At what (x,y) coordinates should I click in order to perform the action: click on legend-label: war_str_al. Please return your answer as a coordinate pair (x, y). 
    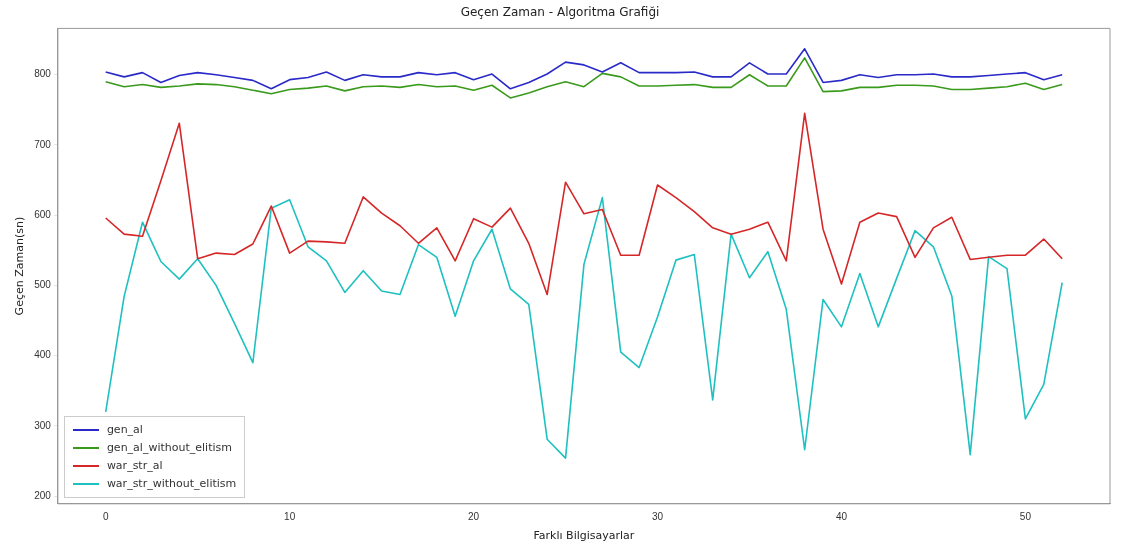
    Looking at the image, I should click on (134, 466).